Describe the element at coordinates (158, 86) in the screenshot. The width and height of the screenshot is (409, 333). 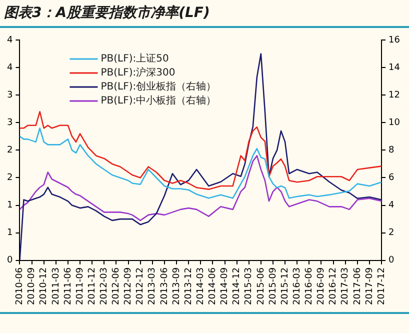
I see `legend-label: PB(LF):创业板指（右轴）` at that location.